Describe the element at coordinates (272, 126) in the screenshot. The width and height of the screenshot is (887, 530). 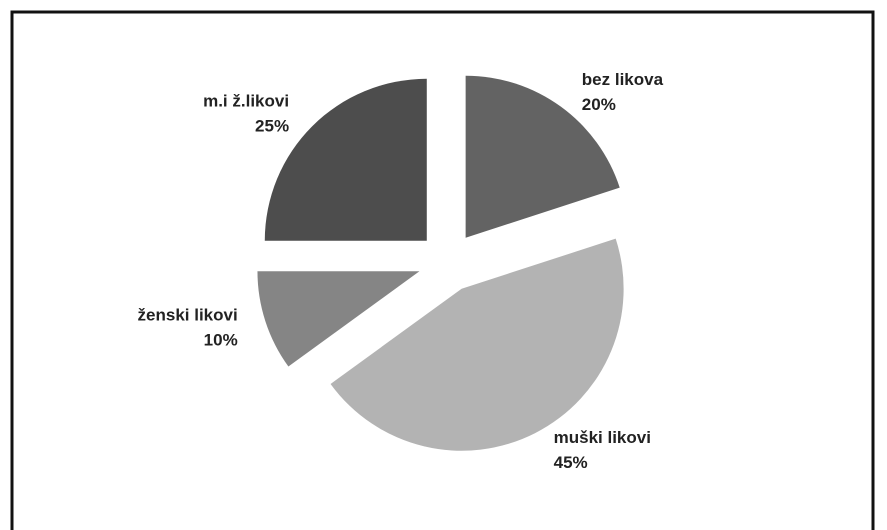
I see `slice-value-label: 25%` at that location.